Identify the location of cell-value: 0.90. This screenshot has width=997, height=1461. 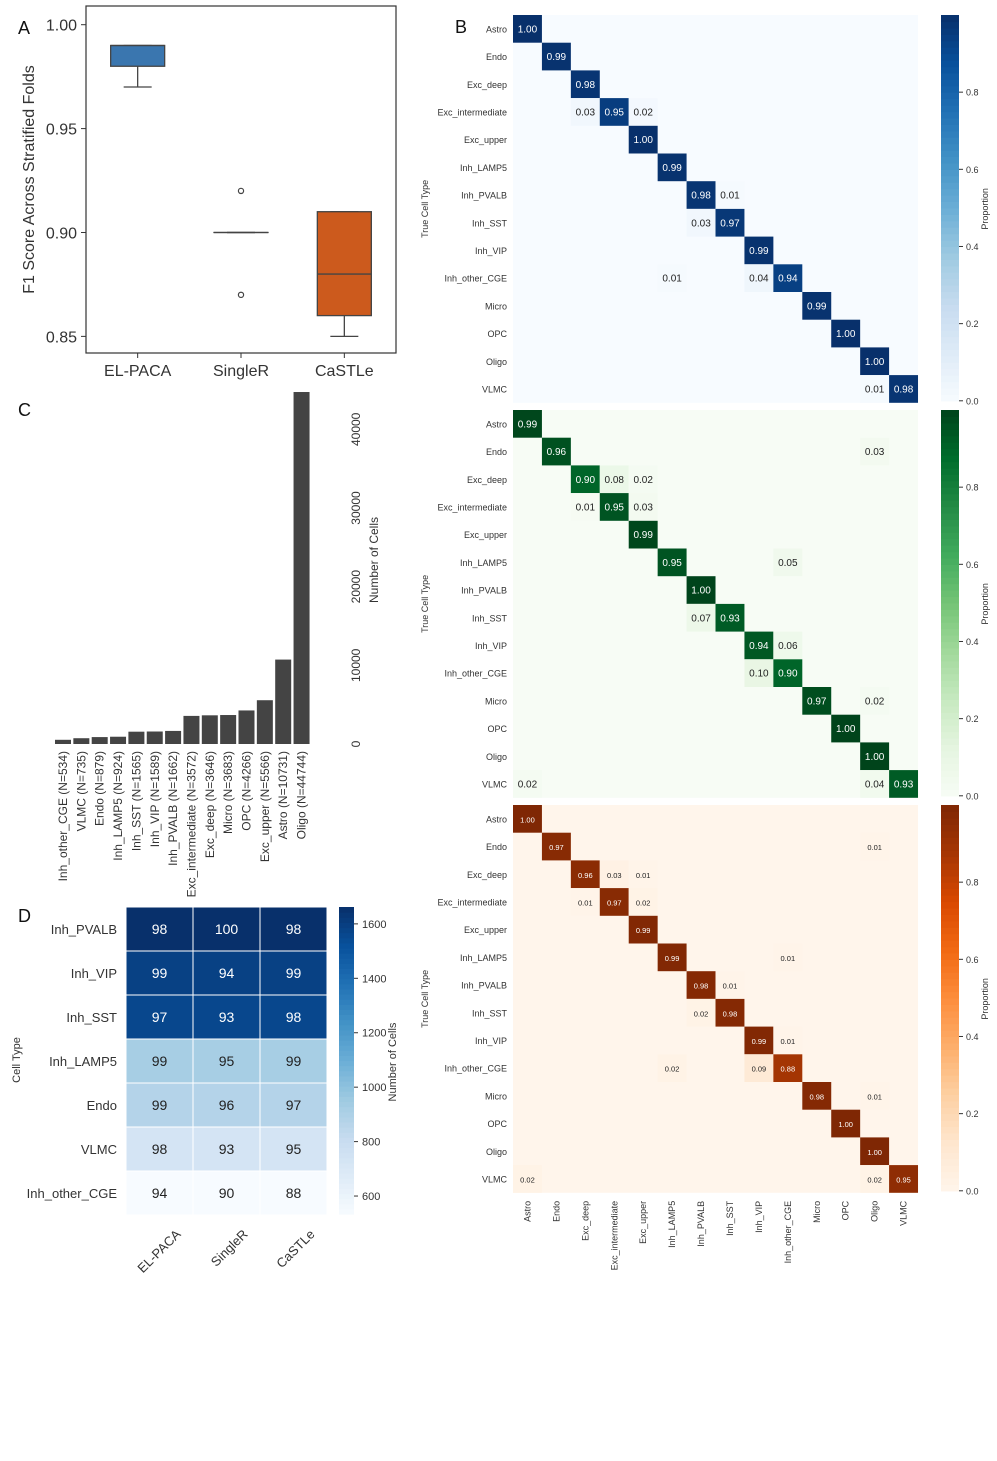
(586, 480).